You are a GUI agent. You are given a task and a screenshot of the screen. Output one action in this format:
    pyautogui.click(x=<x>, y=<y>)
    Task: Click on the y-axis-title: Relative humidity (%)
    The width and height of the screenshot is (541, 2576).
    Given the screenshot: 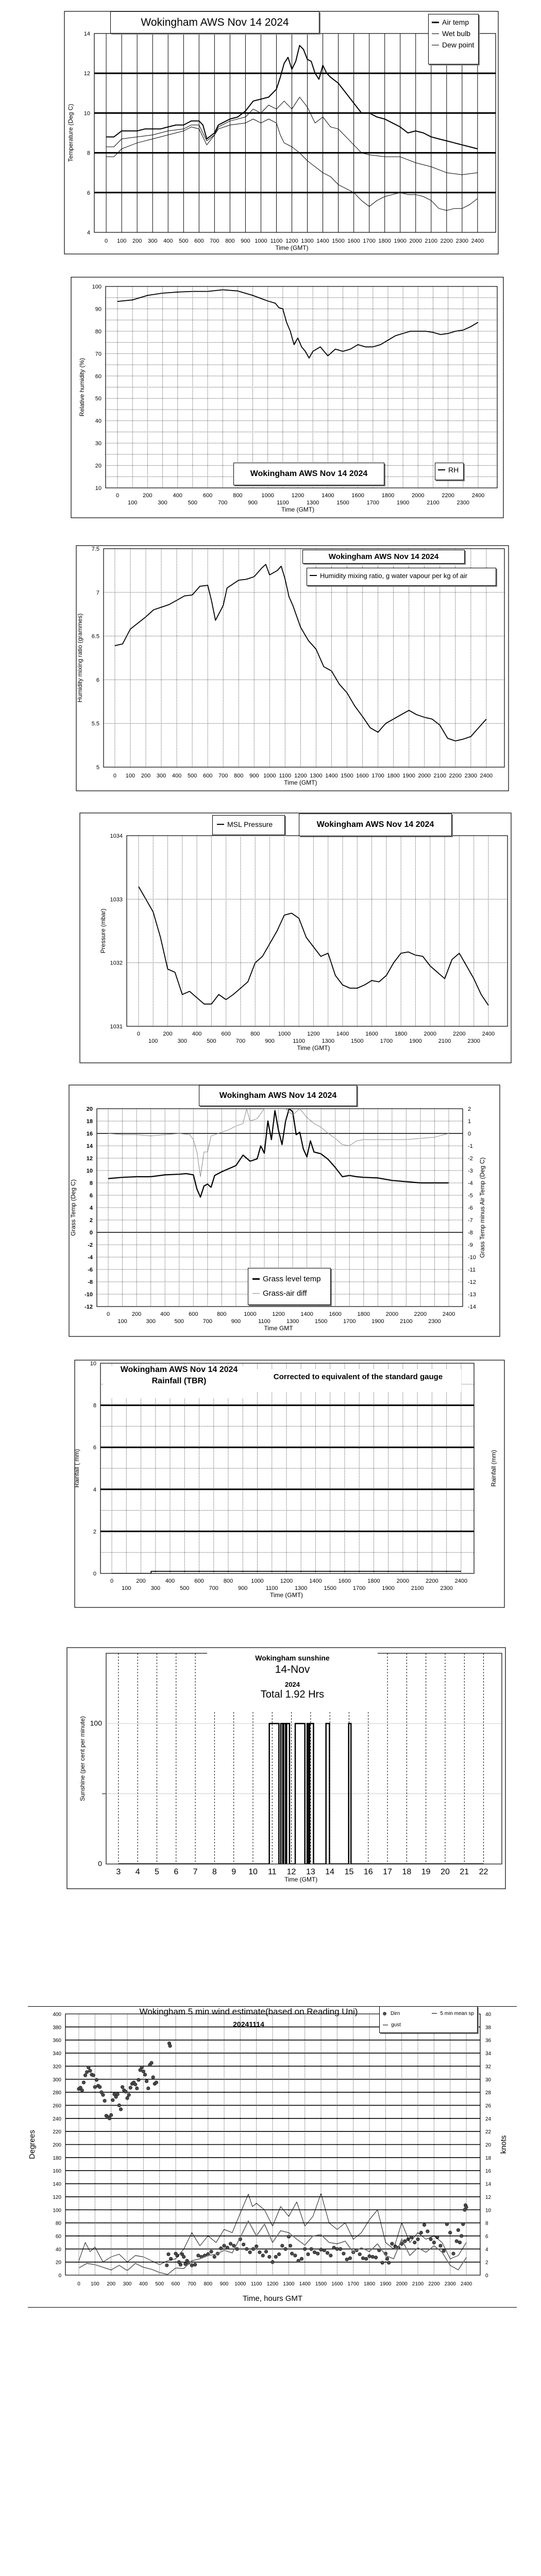 What is the action you would take?
    pyautogui.click(x=82, y=387)
    